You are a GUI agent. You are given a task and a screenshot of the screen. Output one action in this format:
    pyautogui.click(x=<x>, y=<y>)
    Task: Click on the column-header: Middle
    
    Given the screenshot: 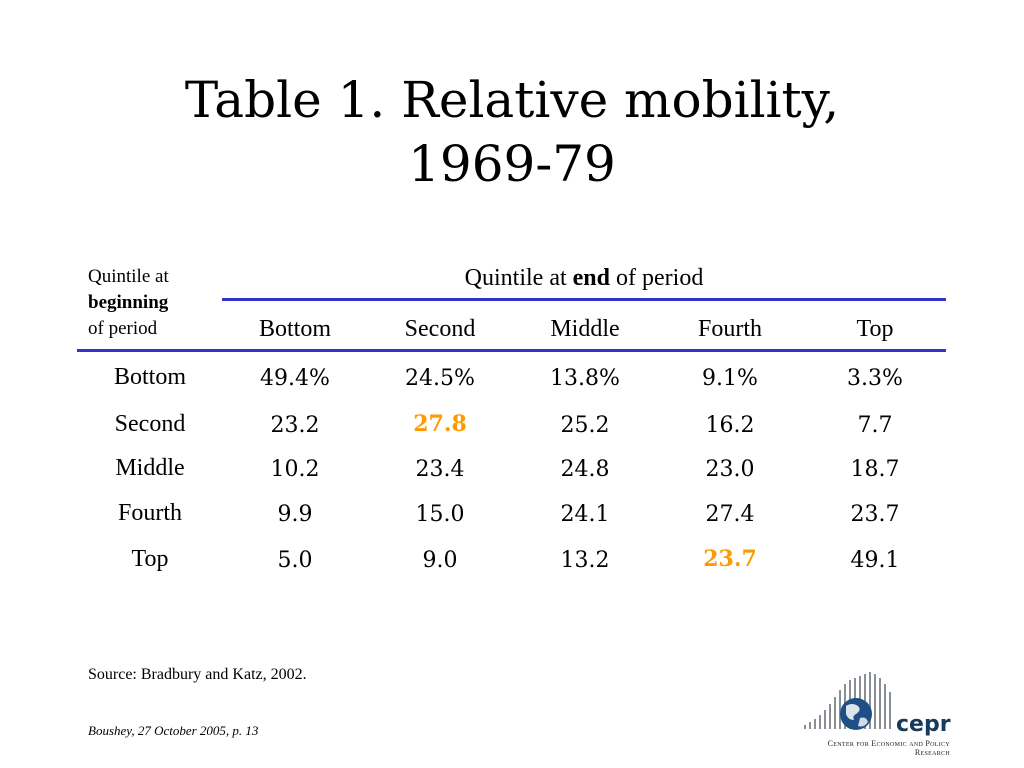 What is the action you would take?
    pyautogui.click(x=585, y=329)
    